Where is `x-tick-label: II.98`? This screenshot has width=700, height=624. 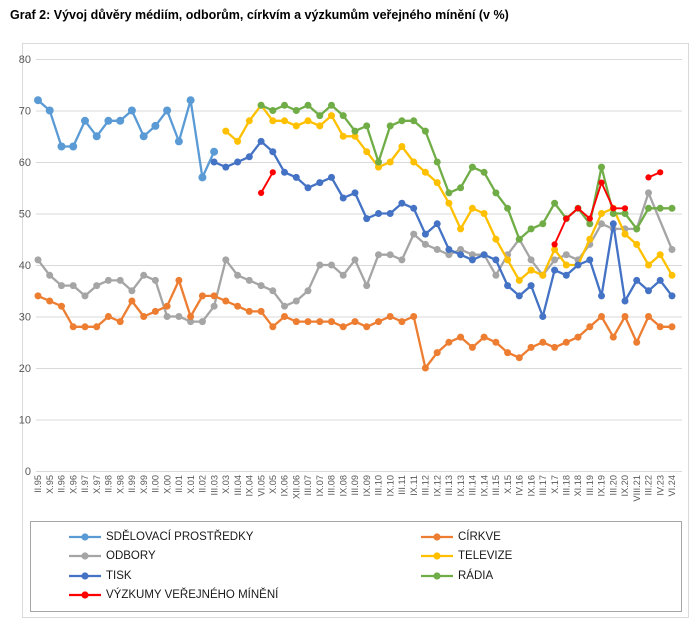 x-tick-label: II.98 is located at coordinates (109, 484).